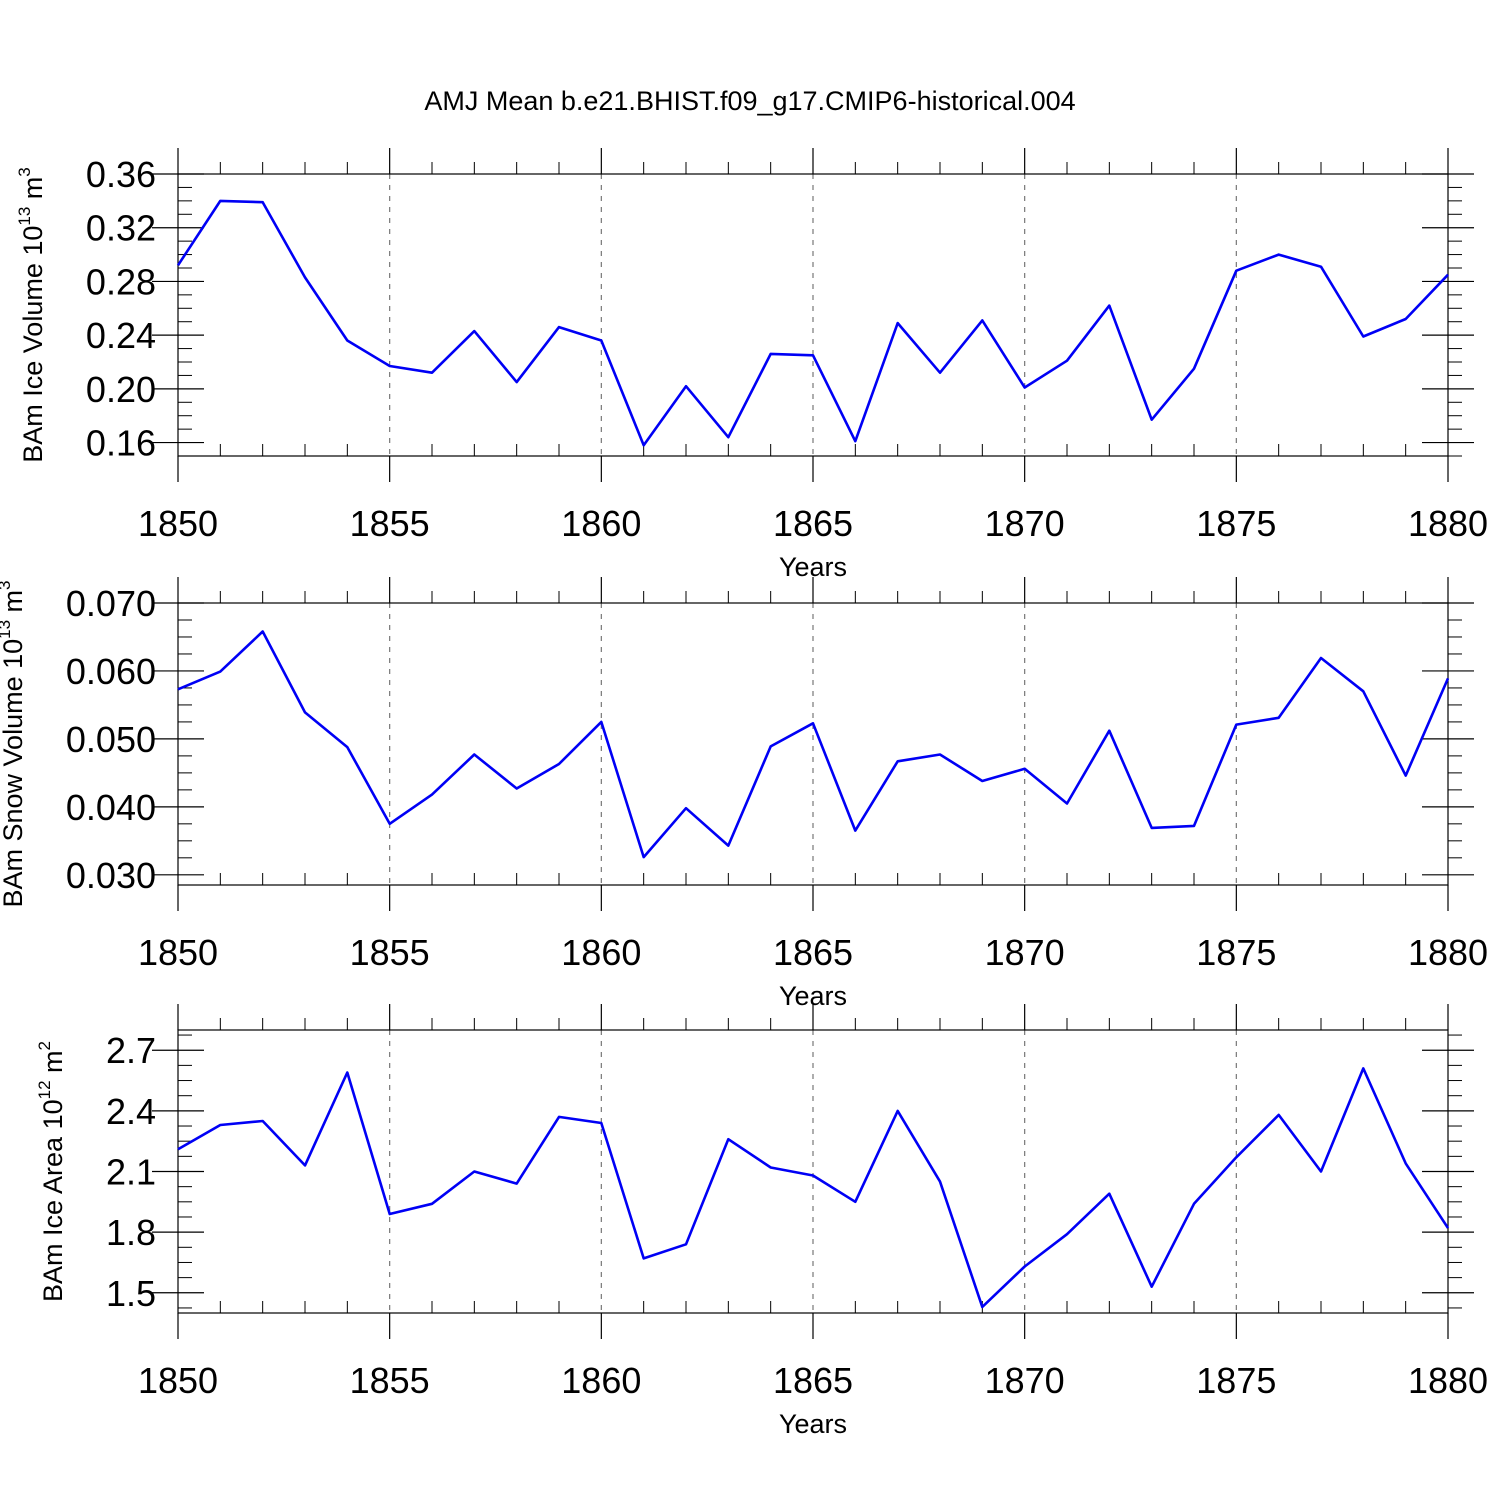 The height and width of the screenshot is (1500, 1500). Describe the element at coordinates (131, 1050) in the screenshot. I see `y-tick-label: 2.7` at that location.